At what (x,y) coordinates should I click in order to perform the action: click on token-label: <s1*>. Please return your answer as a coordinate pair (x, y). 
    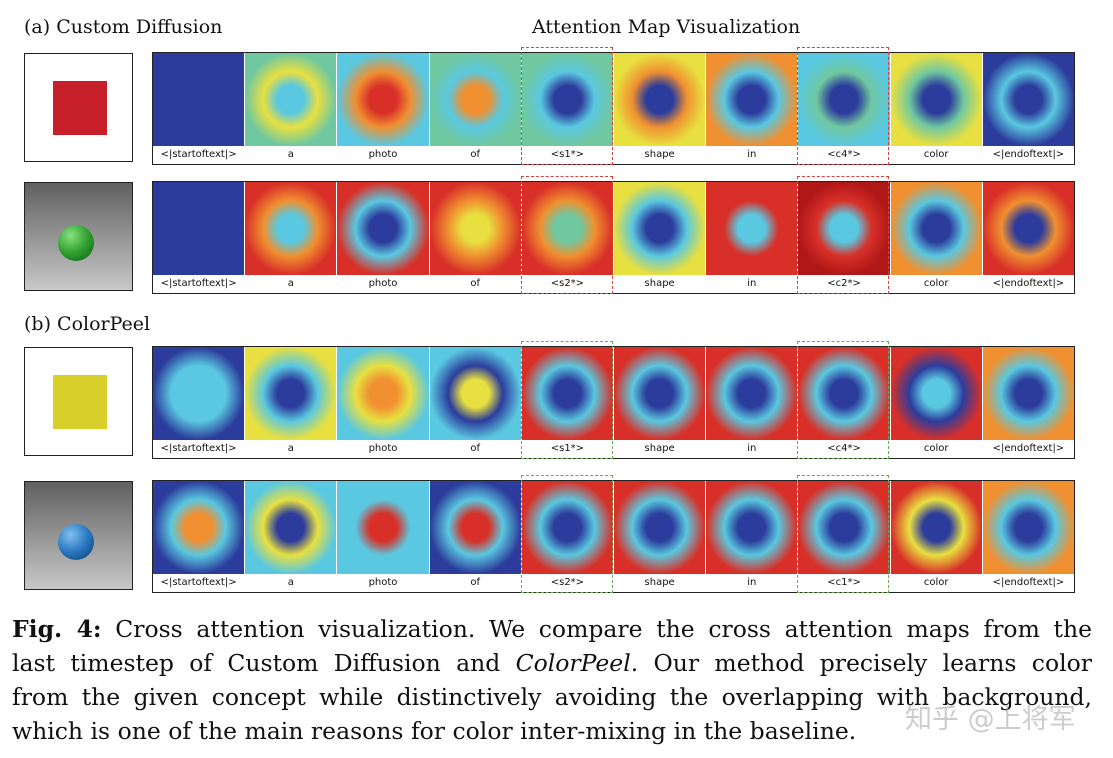
    Looking at the image, I should click on (567, 155).